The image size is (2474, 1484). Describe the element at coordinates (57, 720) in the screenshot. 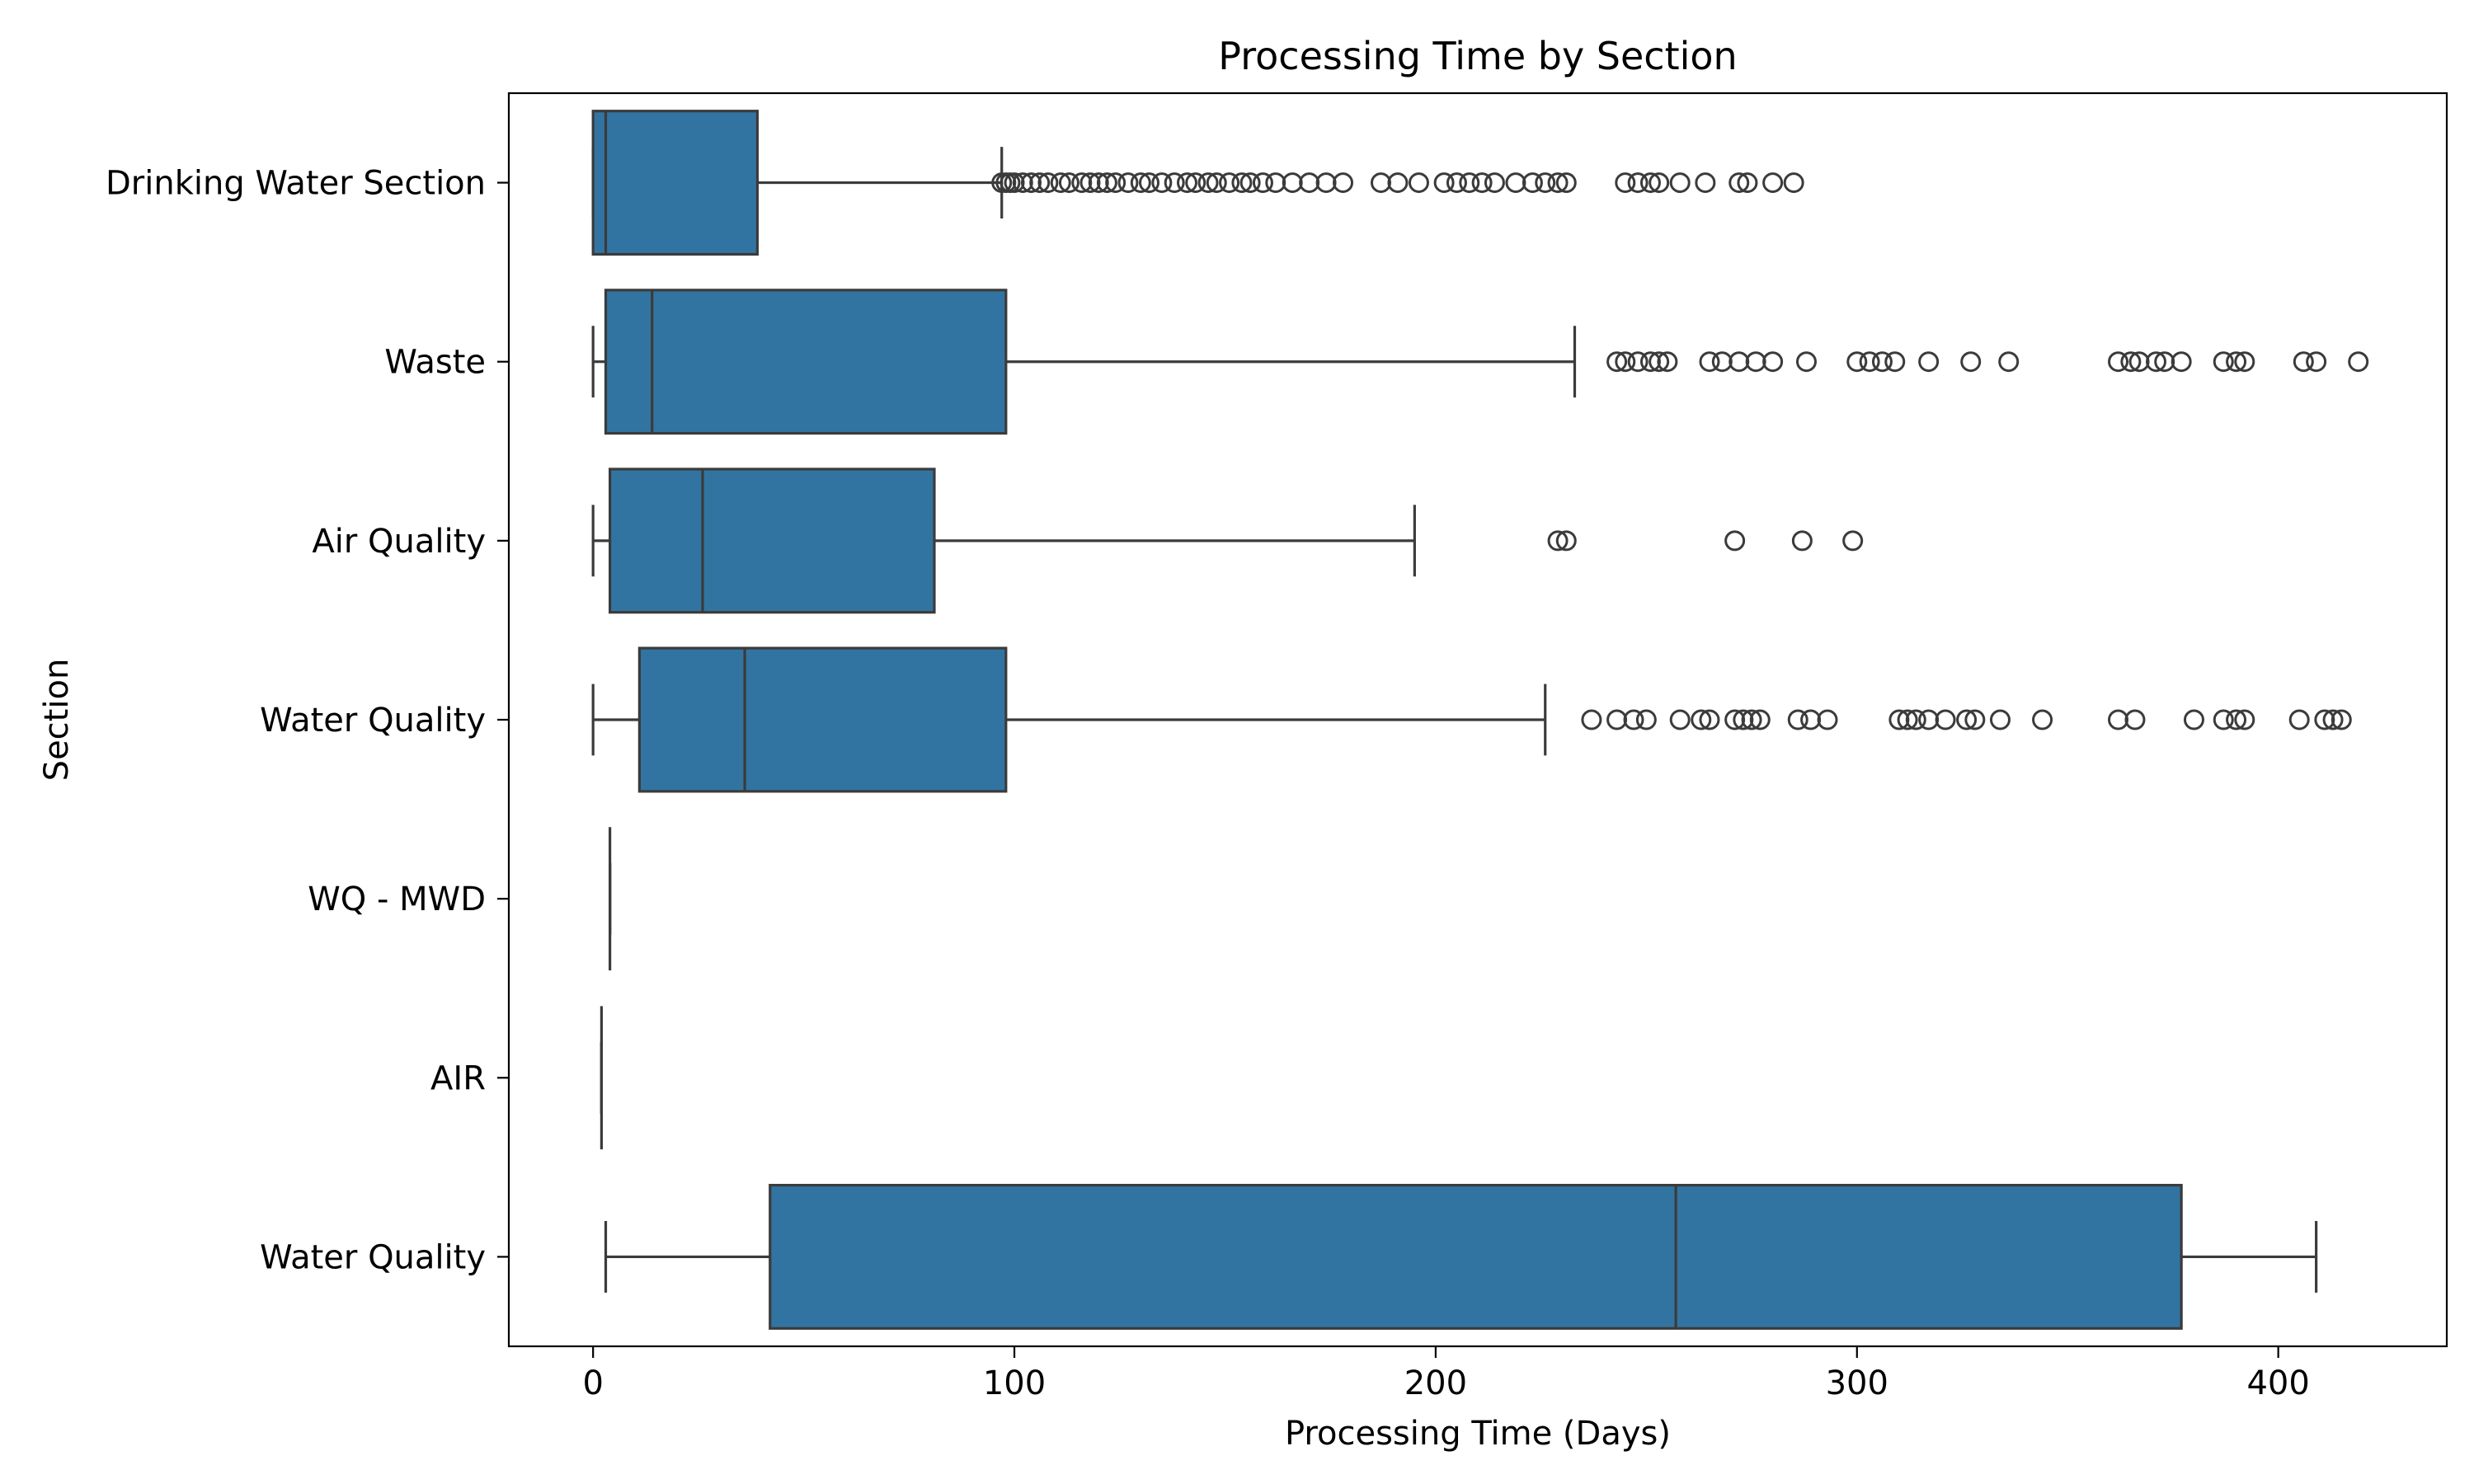

I see `y-axis-label: Section` at that location.